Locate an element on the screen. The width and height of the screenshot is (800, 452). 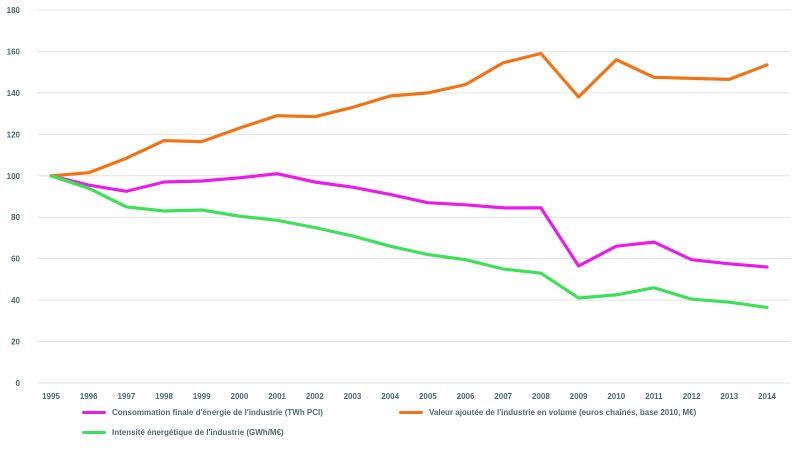
legend-swatch-intensite is located at coordinates (94, 433).